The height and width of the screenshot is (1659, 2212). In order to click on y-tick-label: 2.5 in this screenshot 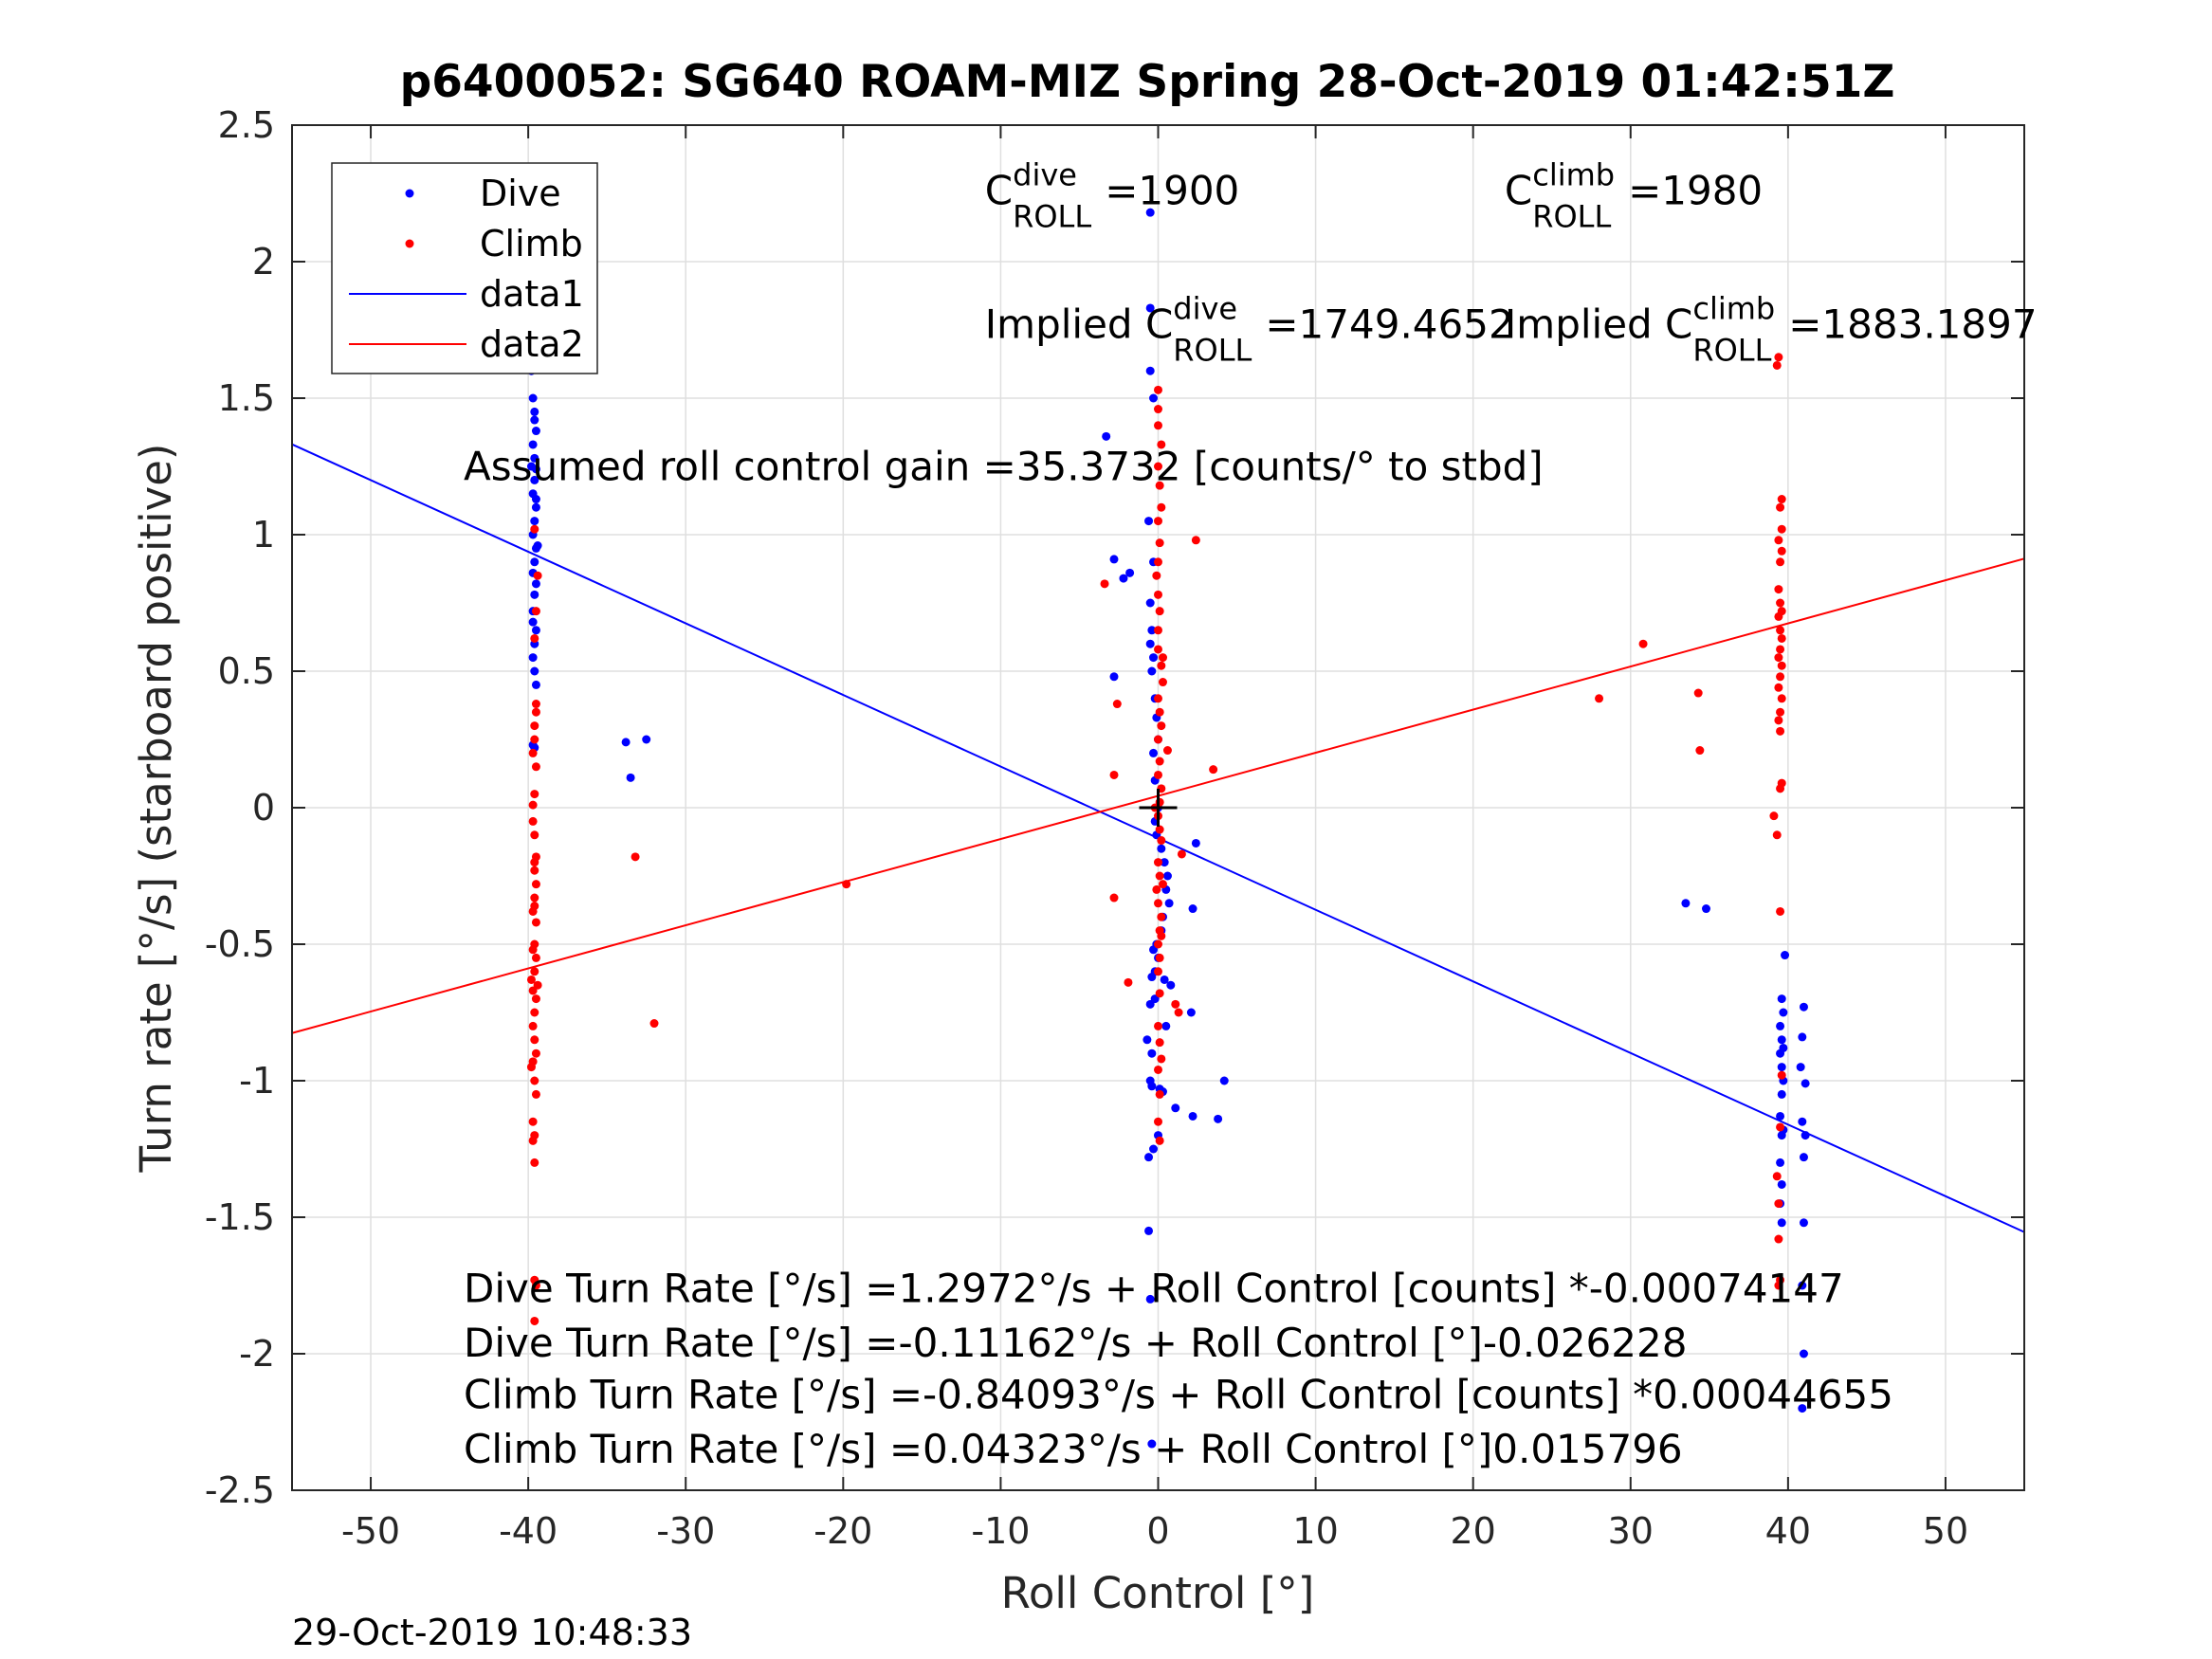, I will do `click(246, 125)`.